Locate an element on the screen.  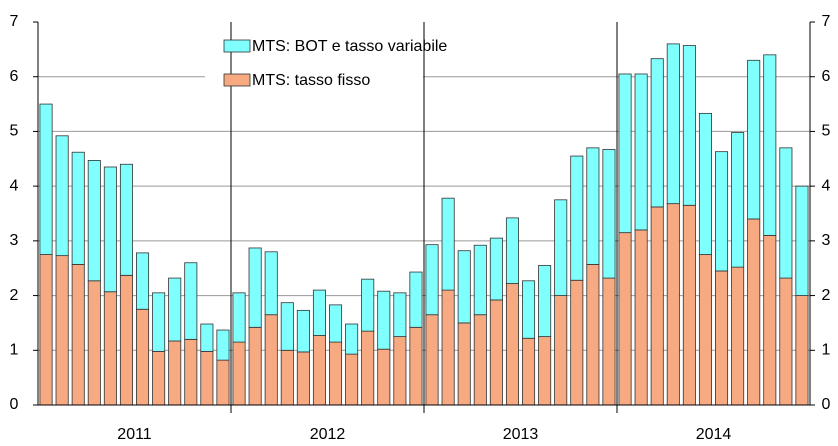
y-tick-label: 7 is located at coordinates (14, 21).